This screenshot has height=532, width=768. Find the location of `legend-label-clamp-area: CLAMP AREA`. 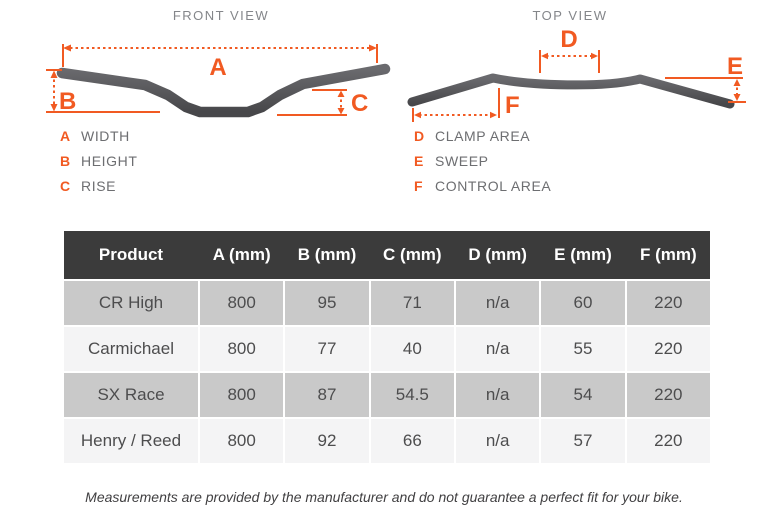

legend-label-clamp-area: CLAMP AREA is located at coordinates (483, 136).